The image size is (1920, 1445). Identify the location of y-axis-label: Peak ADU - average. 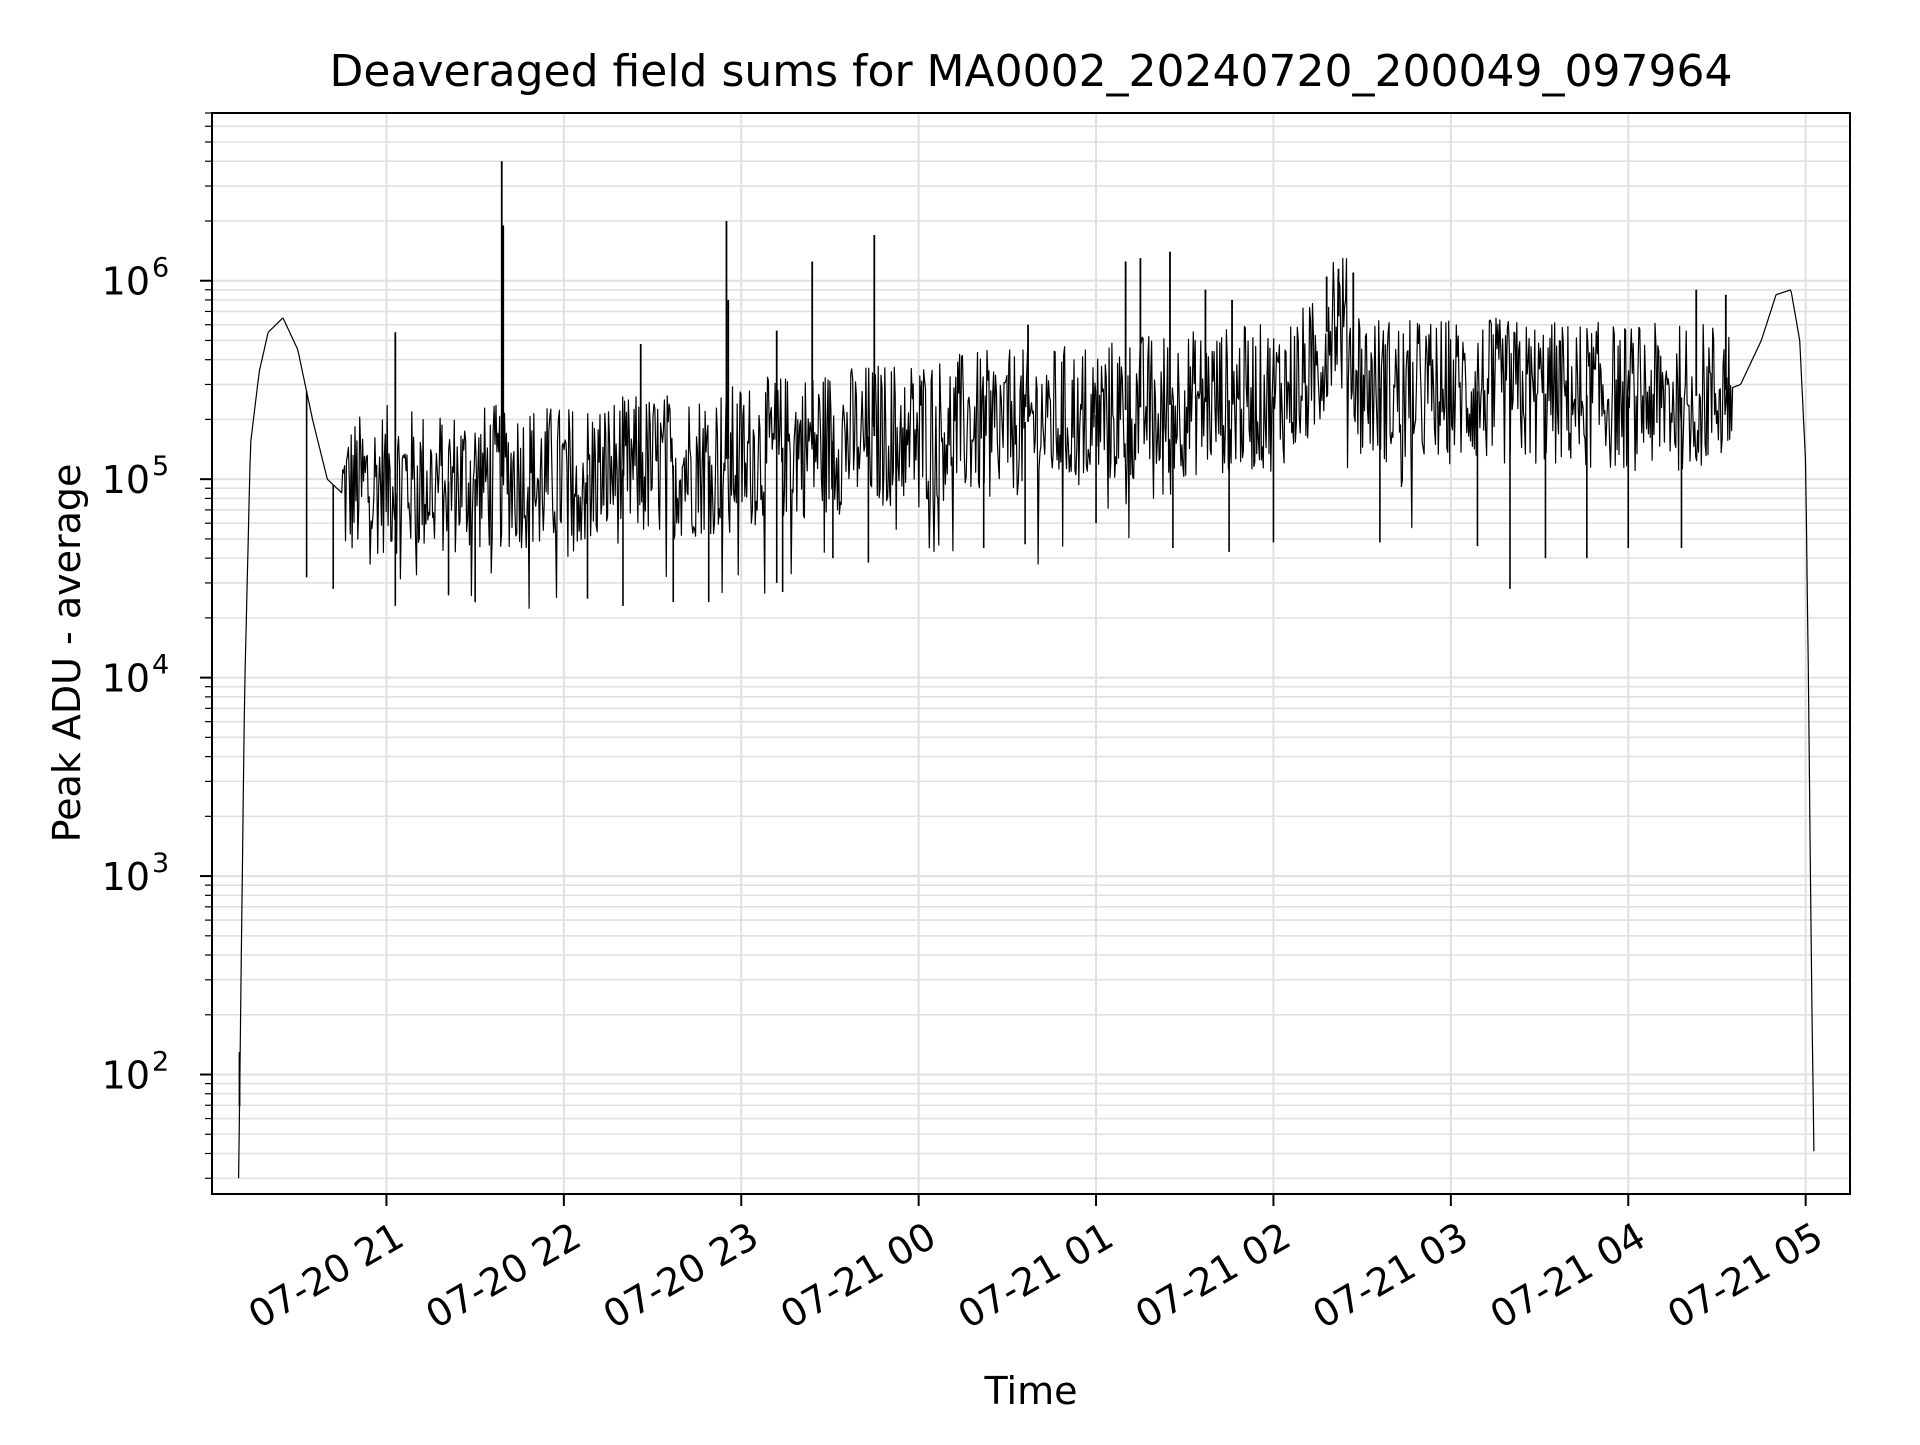
(67, 653).